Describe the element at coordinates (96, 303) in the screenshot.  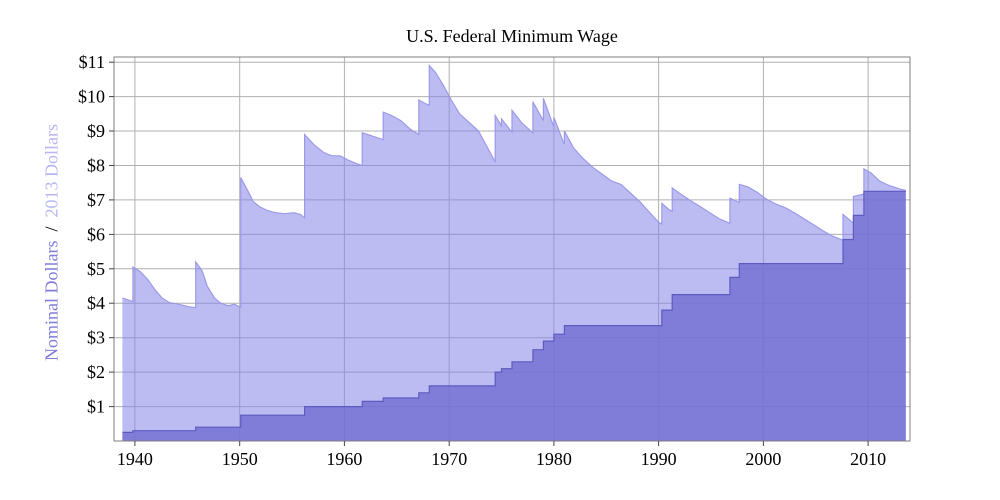
I see `y-tick-label: $4` at that location.